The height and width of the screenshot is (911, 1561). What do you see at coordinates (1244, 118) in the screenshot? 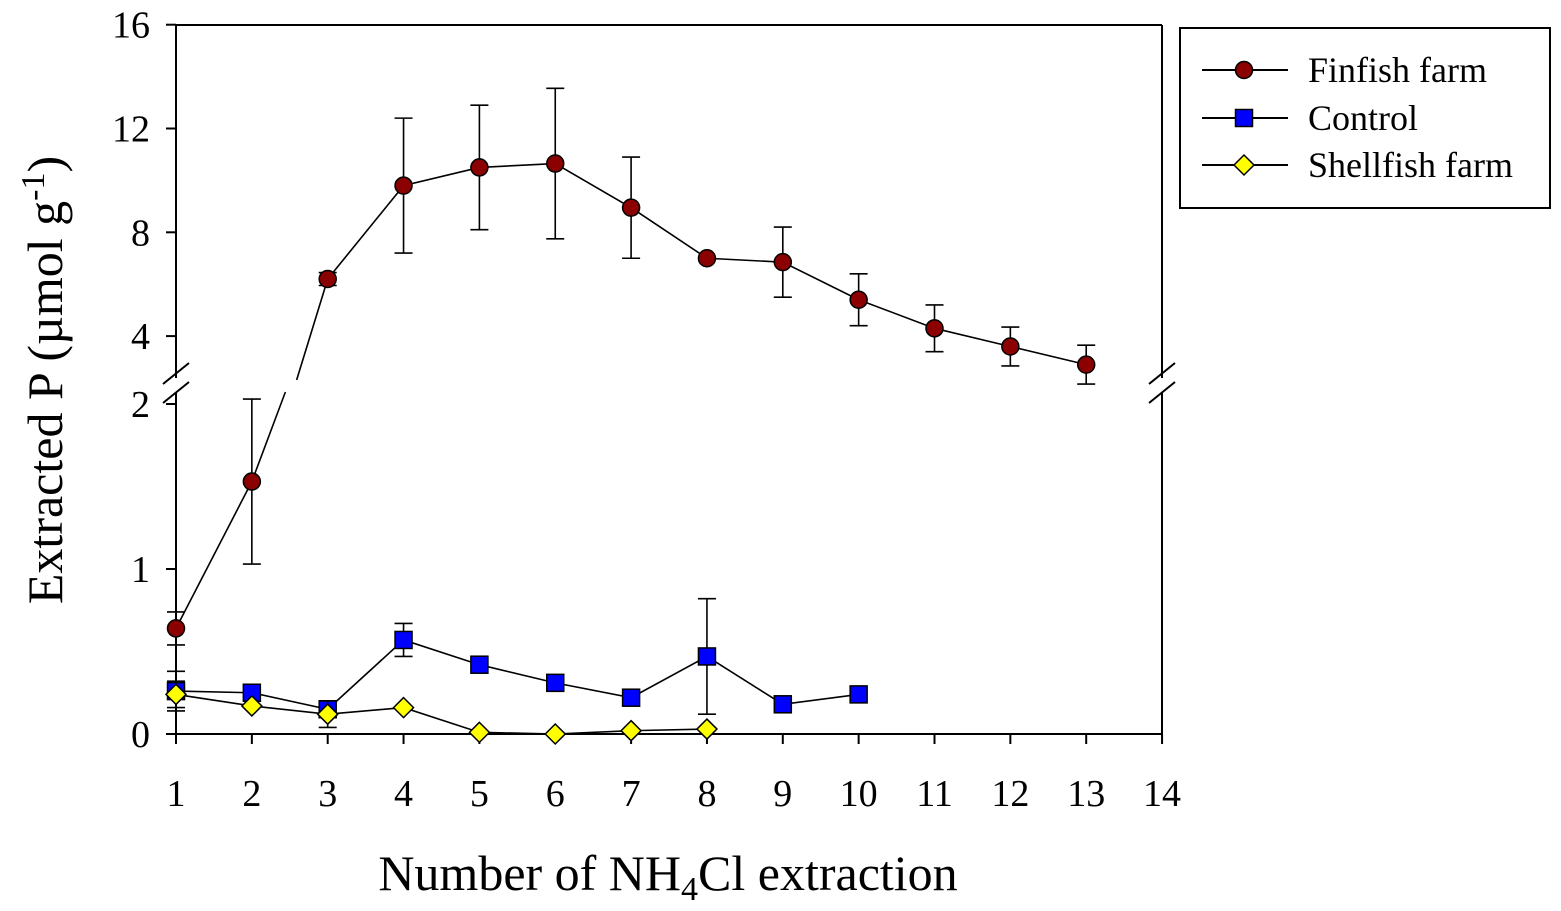
I see `legend-marker-control` at bounding box center [1244, 118].